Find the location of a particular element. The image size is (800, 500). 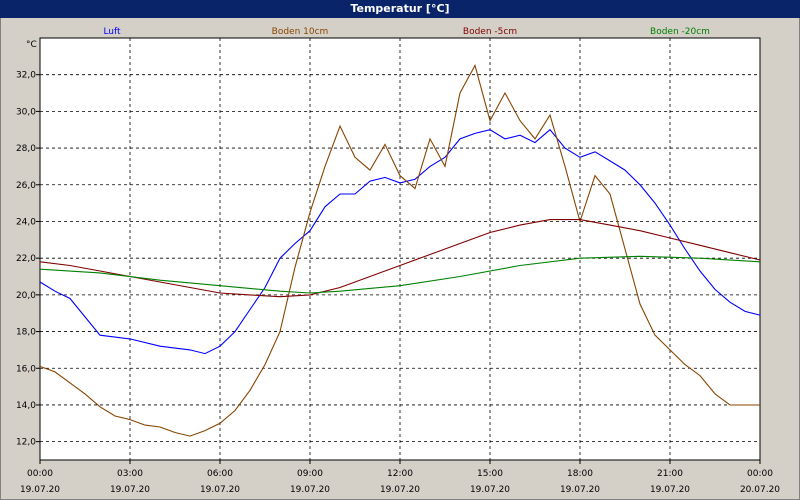

y-tick-label: 22,0 is located at coordinates (26, 259).